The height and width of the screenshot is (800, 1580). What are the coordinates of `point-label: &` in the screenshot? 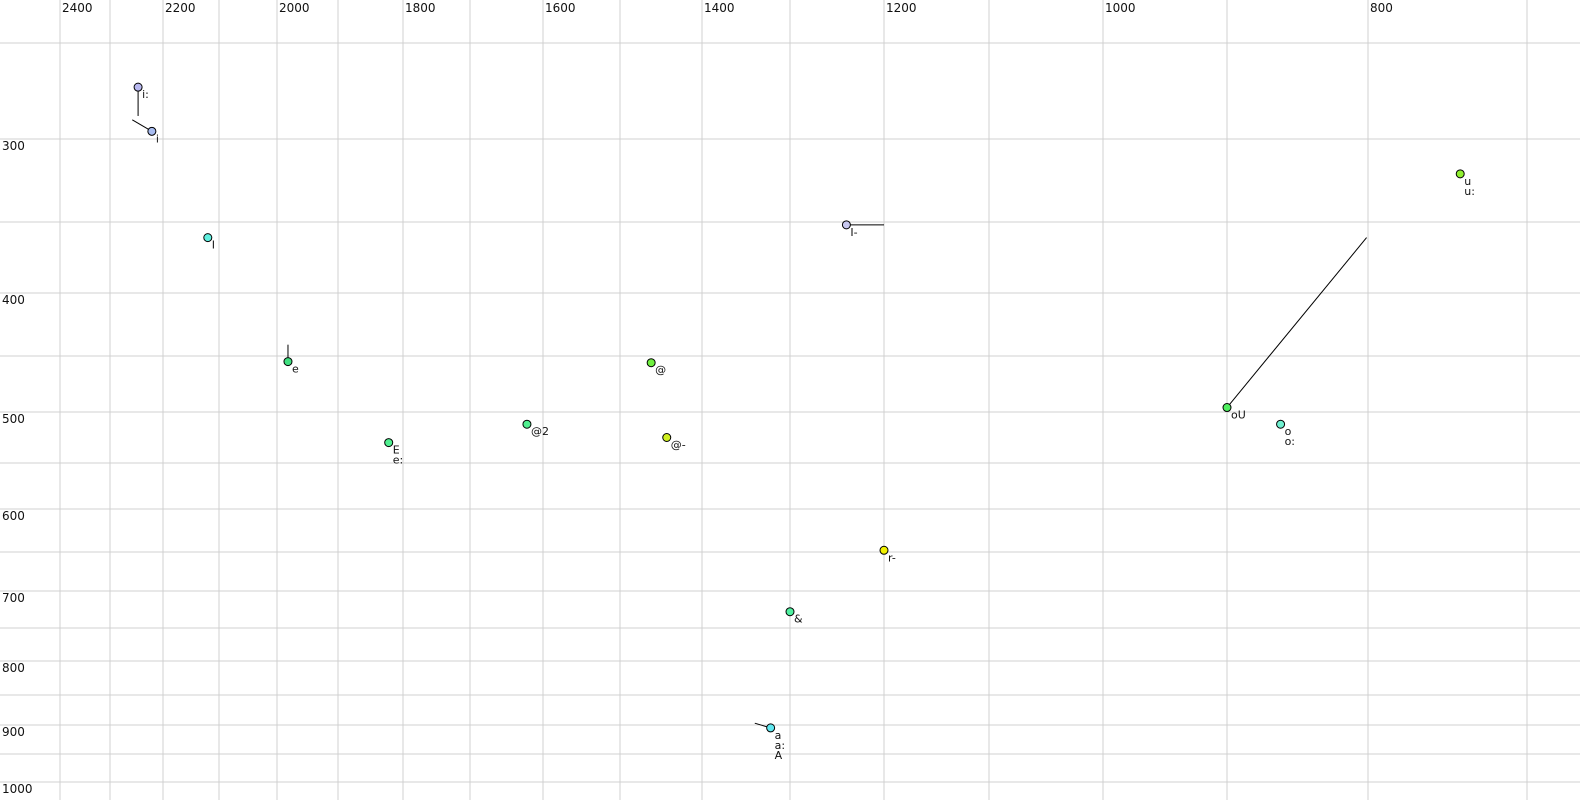 It's located at (798, 619).